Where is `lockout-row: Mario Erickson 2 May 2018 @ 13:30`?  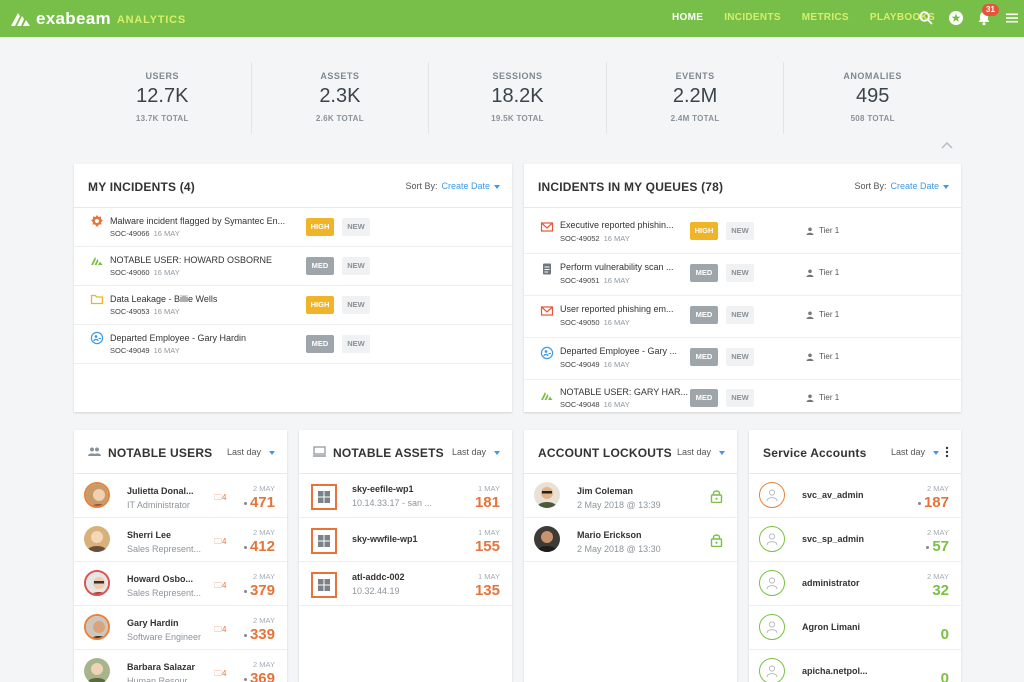 lockout-row: Mario Erickson 2 May 2018 @ 13:30 is located at coordinates (630, 540).